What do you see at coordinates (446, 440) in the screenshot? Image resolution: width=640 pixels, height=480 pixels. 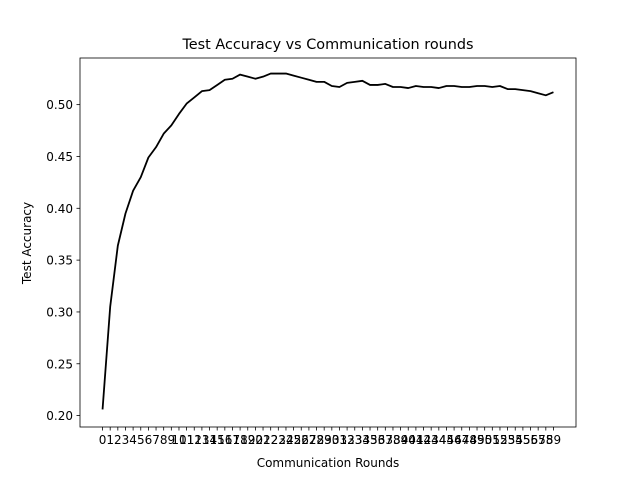 I see `x-tick-label: 45` at bounding box center [446, 440].